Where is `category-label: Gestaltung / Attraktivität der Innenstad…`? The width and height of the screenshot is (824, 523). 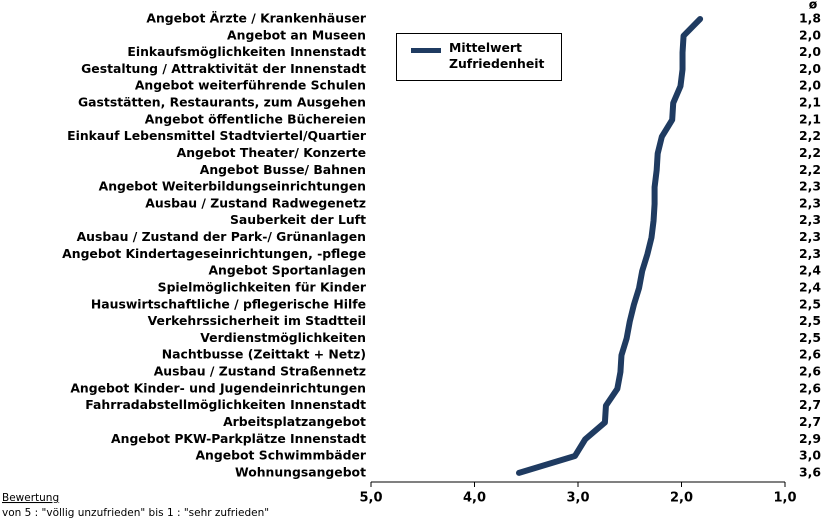 category-label: Gestaltung / Attraktivität der Innenstad… is located at coordinates (223, 68).